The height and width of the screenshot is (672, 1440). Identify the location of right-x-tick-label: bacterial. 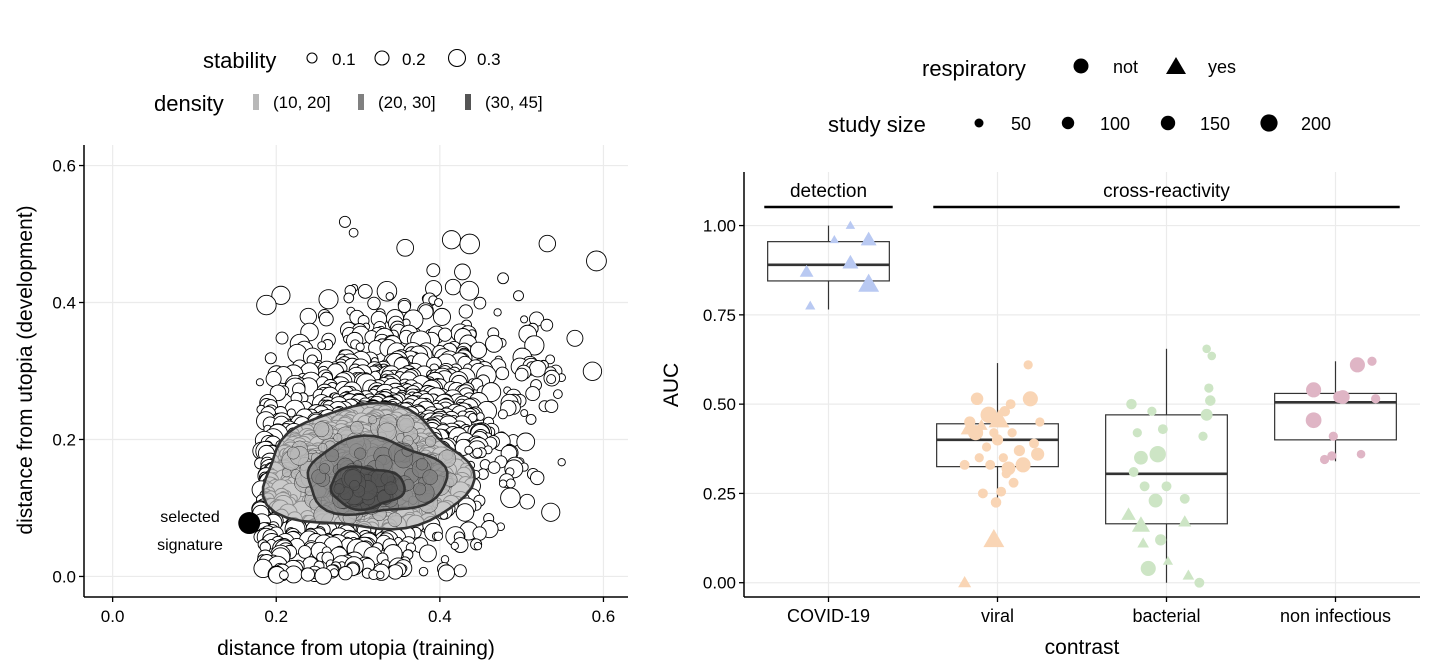
(1166, 616).